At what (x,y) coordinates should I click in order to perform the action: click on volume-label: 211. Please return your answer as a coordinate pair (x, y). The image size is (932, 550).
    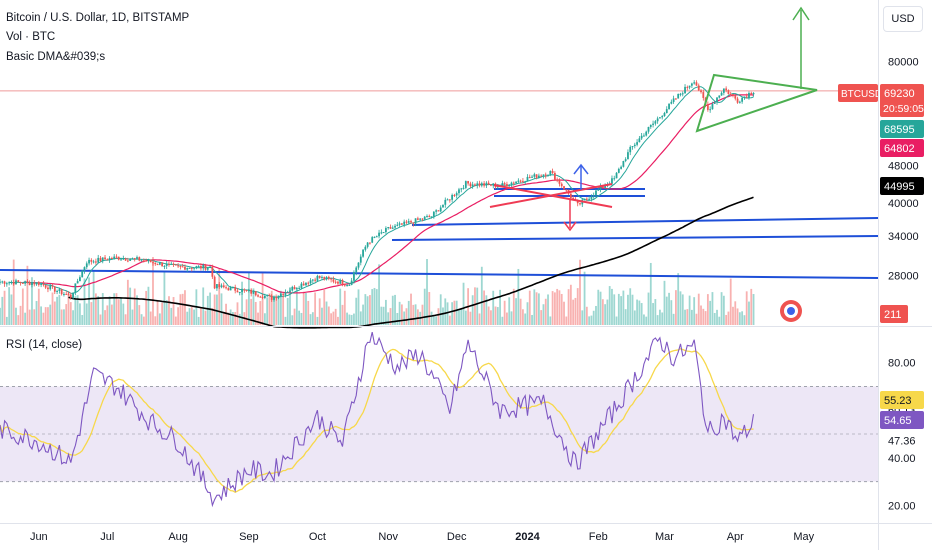
    Looking at the image, I should click on (893, 315).